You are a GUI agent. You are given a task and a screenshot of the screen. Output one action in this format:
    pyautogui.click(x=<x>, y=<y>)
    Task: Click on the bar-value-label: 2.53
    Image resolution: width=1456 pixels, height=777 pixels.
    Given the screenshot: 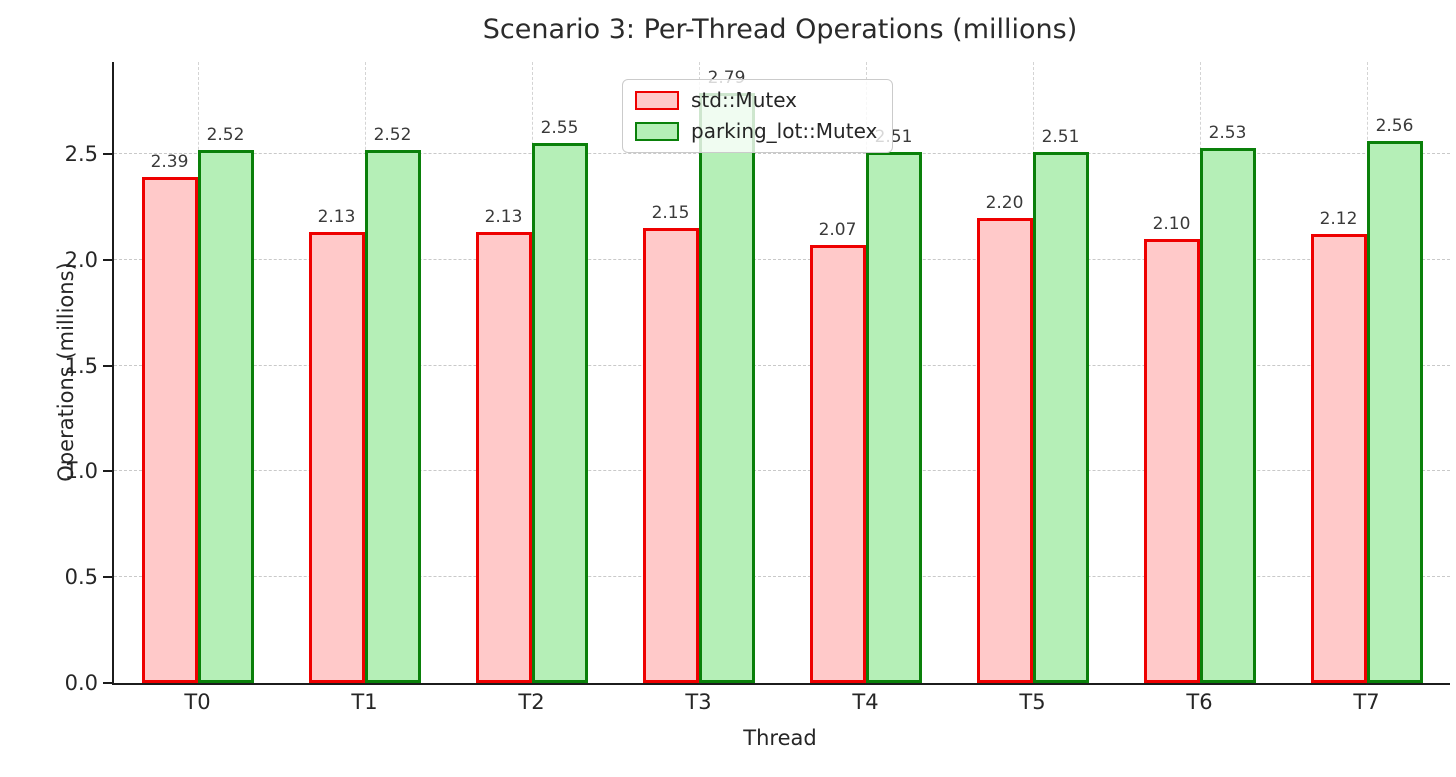 What is the action you would take?
    pyautogui.click(x=1227, y=132)
    